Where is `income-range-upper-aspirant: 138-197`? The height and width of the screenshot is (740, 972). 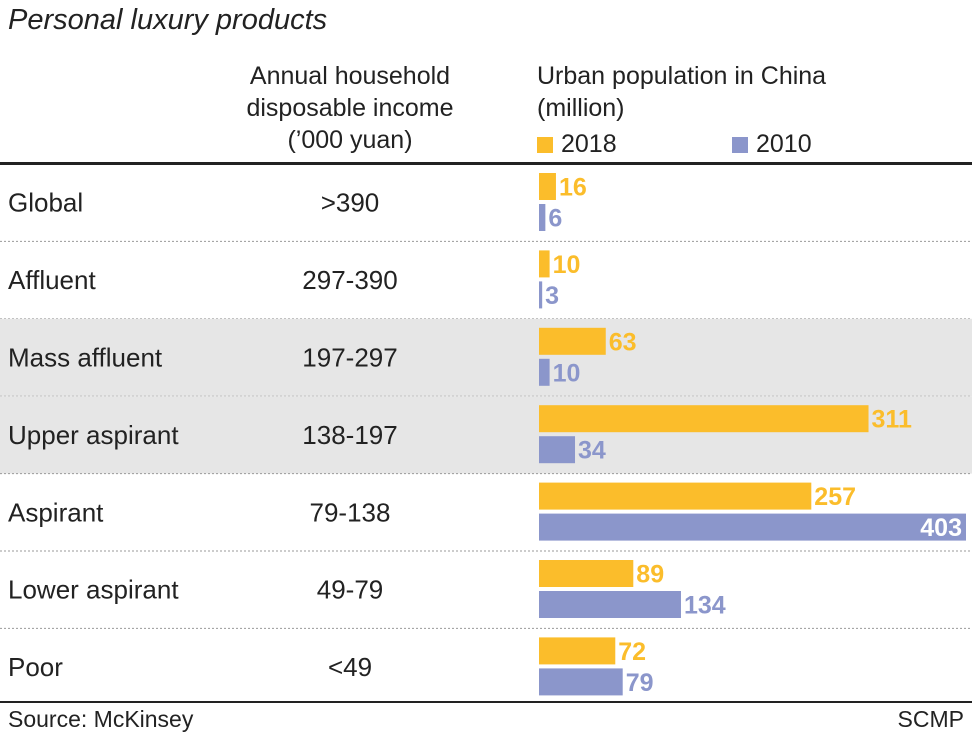
income-range-upper-aspirant: 138-197 is located at coordinates (349, 435).